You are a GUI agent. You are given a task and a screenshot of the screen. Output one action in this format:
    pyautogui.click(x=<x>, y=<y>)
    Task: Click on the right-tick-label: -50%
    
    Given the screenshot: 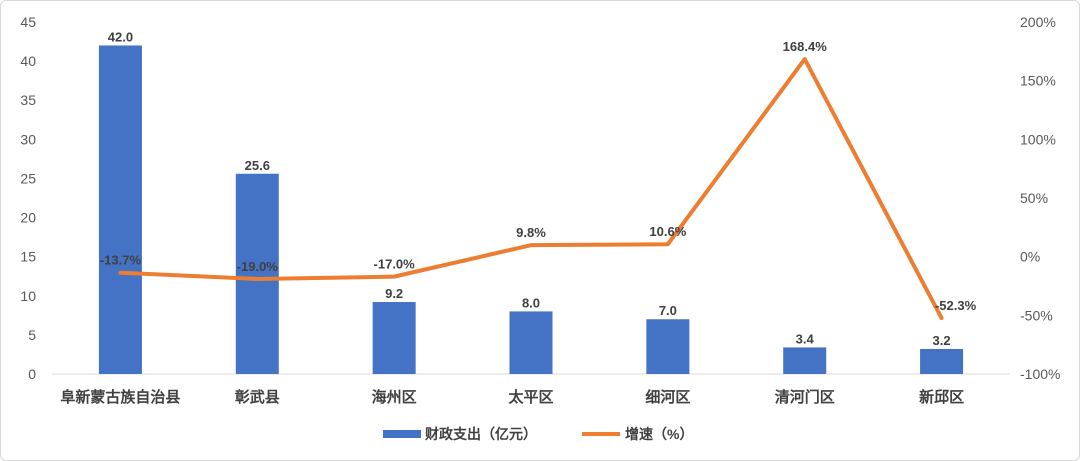 What is the action you would take?
    pyautogui.click(x=1036, y=315)
    